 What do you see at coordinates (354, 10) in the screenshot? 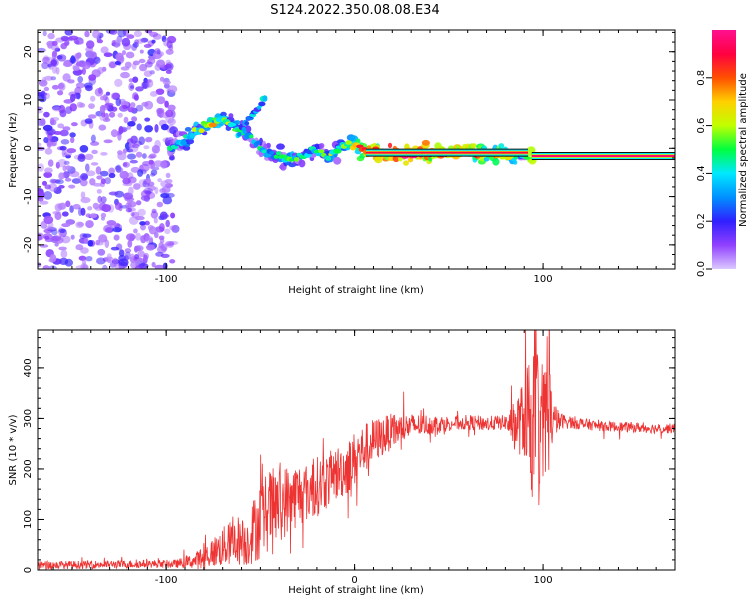
I see `figure-title: S124.2022.350.08.08.E34` at bounding box center [354, 10].